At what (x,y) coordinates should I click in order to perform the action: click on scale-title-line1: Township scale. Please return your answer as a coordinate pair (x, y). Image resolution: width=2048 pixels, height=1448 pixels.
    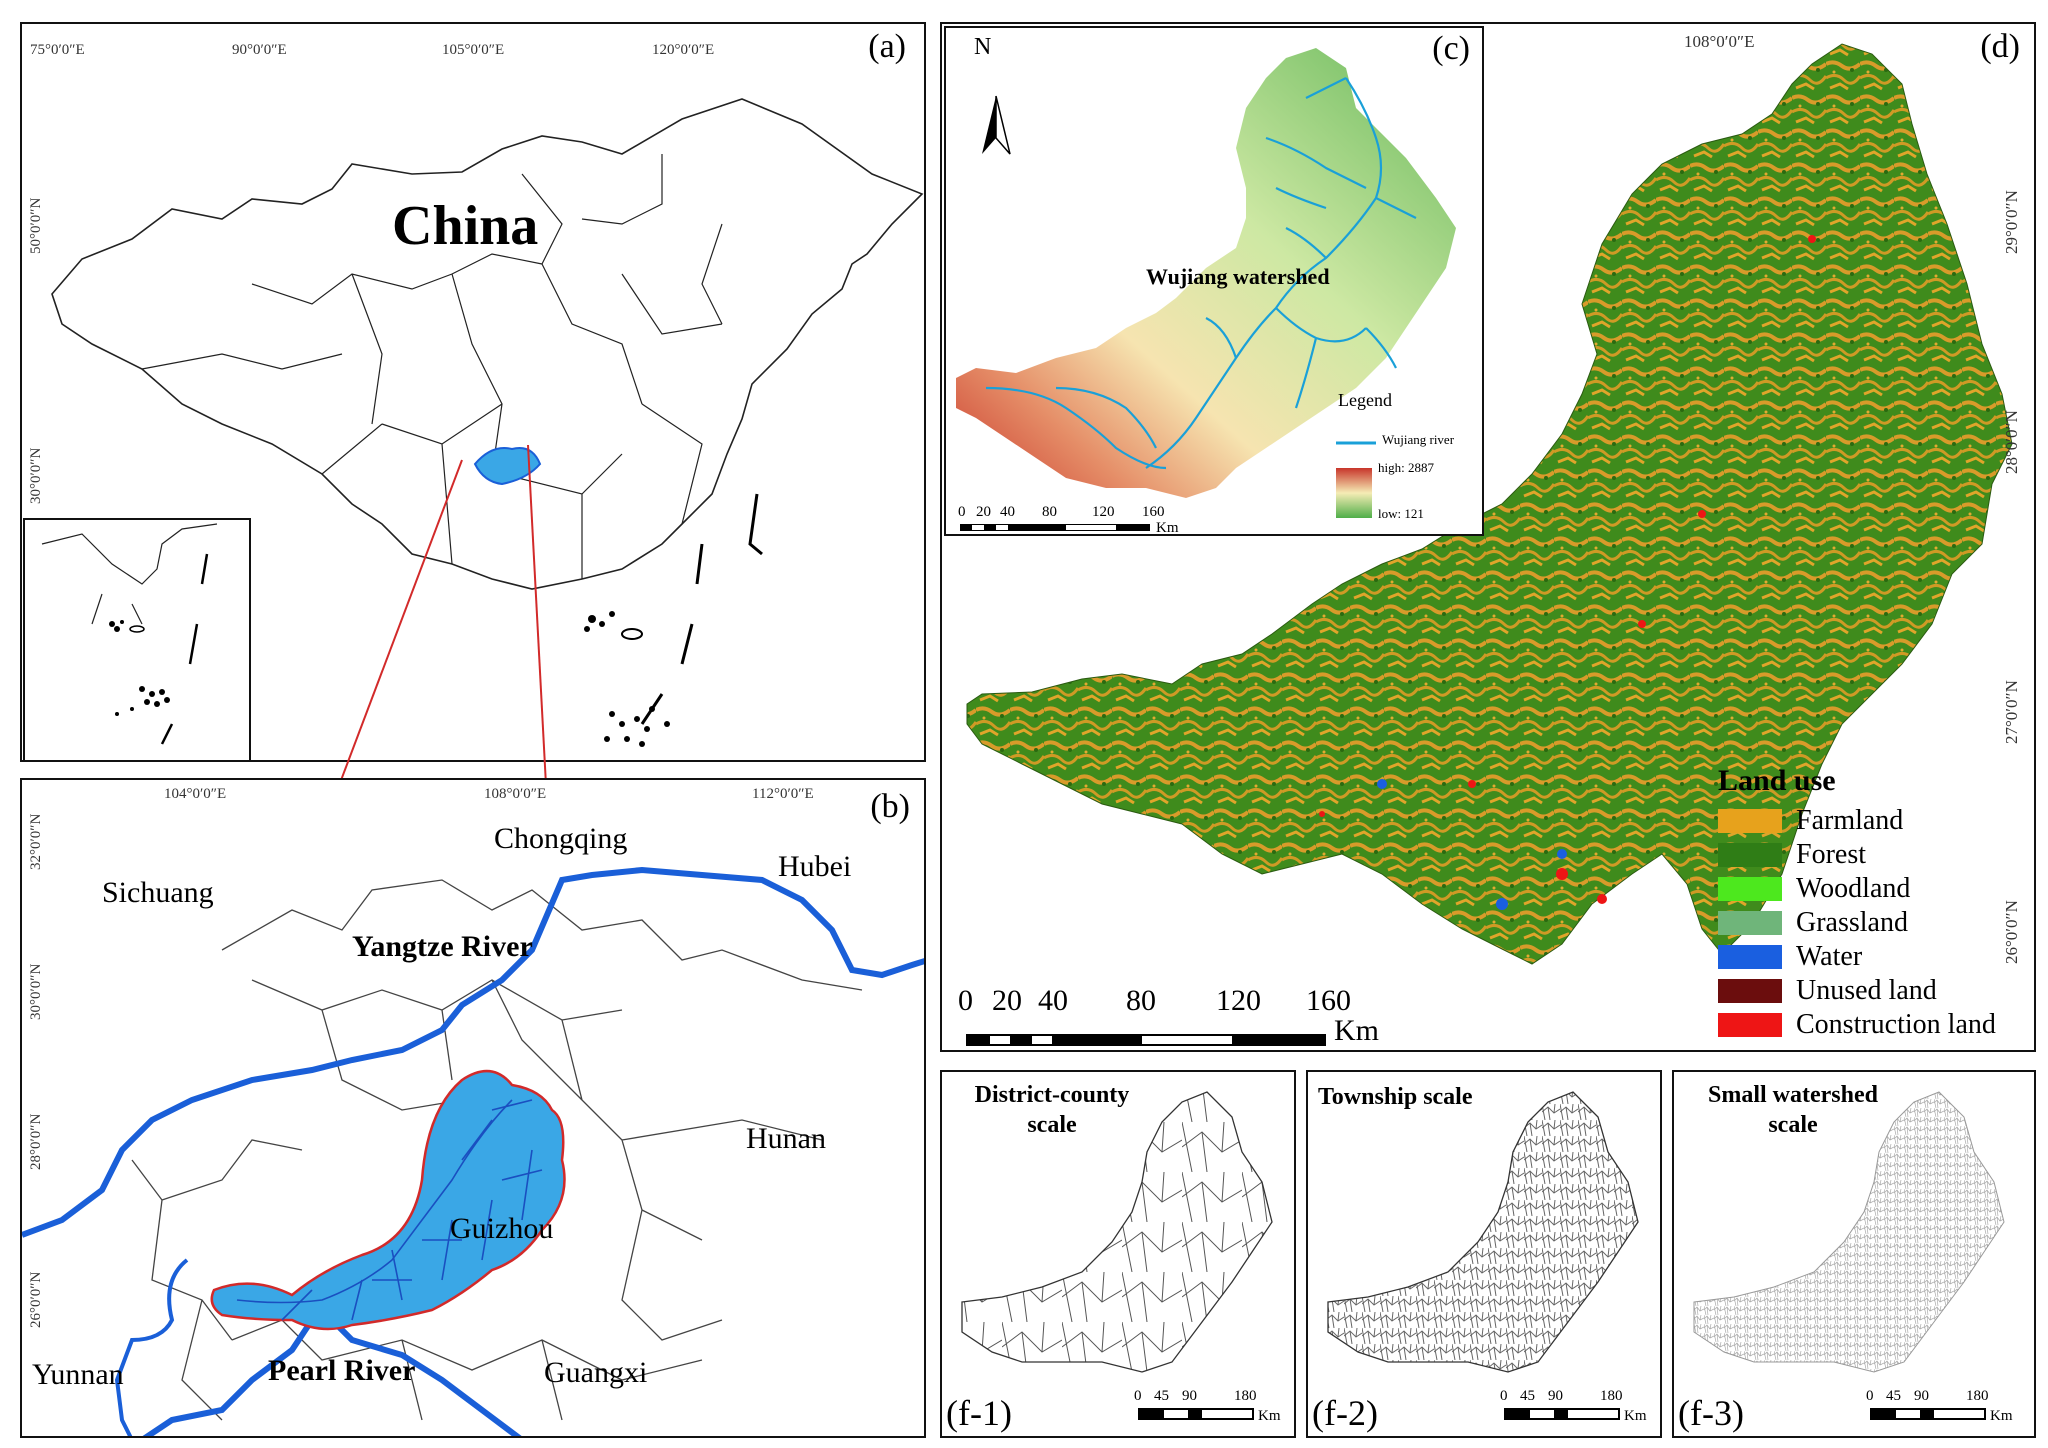
    Looking at the image, I should click on (1395, 1097).